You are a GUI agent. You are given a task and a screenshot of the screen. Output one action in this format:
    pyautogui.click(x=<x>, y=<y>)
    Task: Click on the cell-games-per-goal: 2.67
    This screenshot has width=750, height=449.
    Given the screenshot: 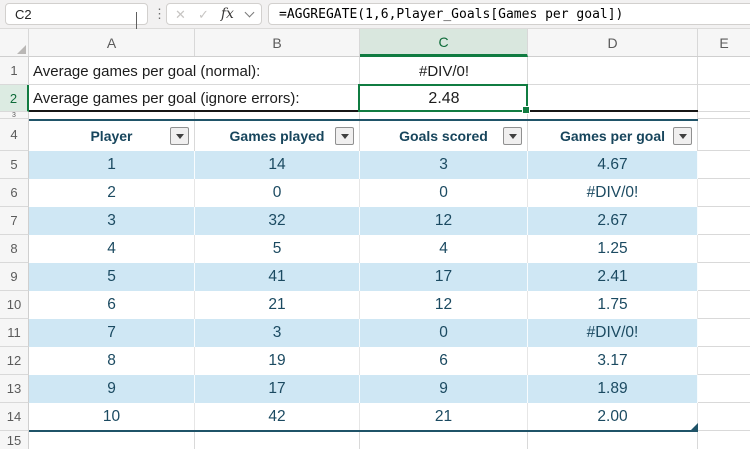 What is the action you would take?
    pyautogui.click(x=613, y=221)
    